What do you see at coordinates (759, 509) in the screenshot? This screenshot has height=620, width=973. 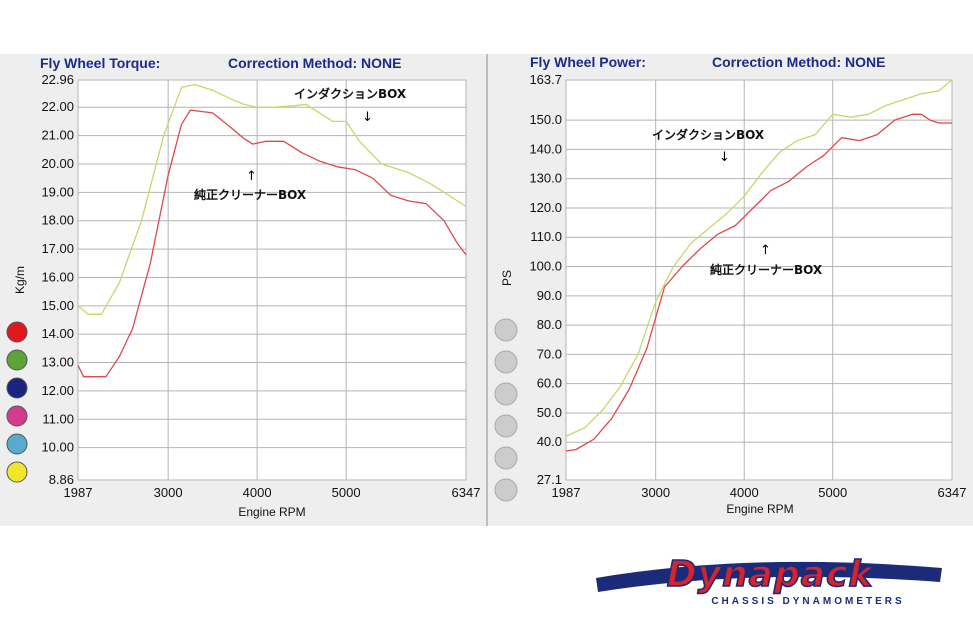 I see `power-x-axis-label: Engine RPM` at bounding box center [759, 509].